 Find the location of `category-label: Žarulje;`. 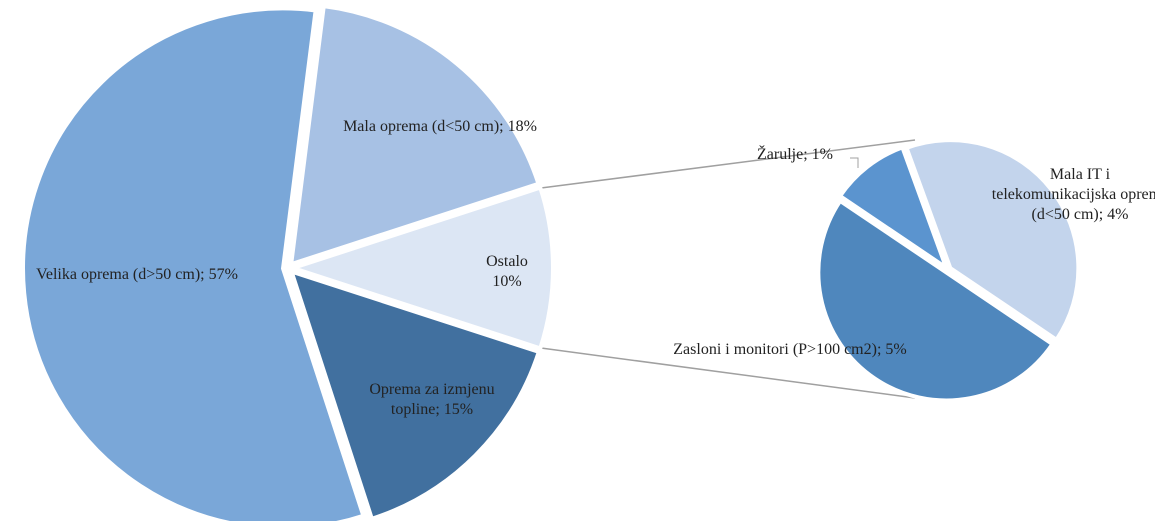

category-label: Žarulje; is located at coordinates (782, 154).